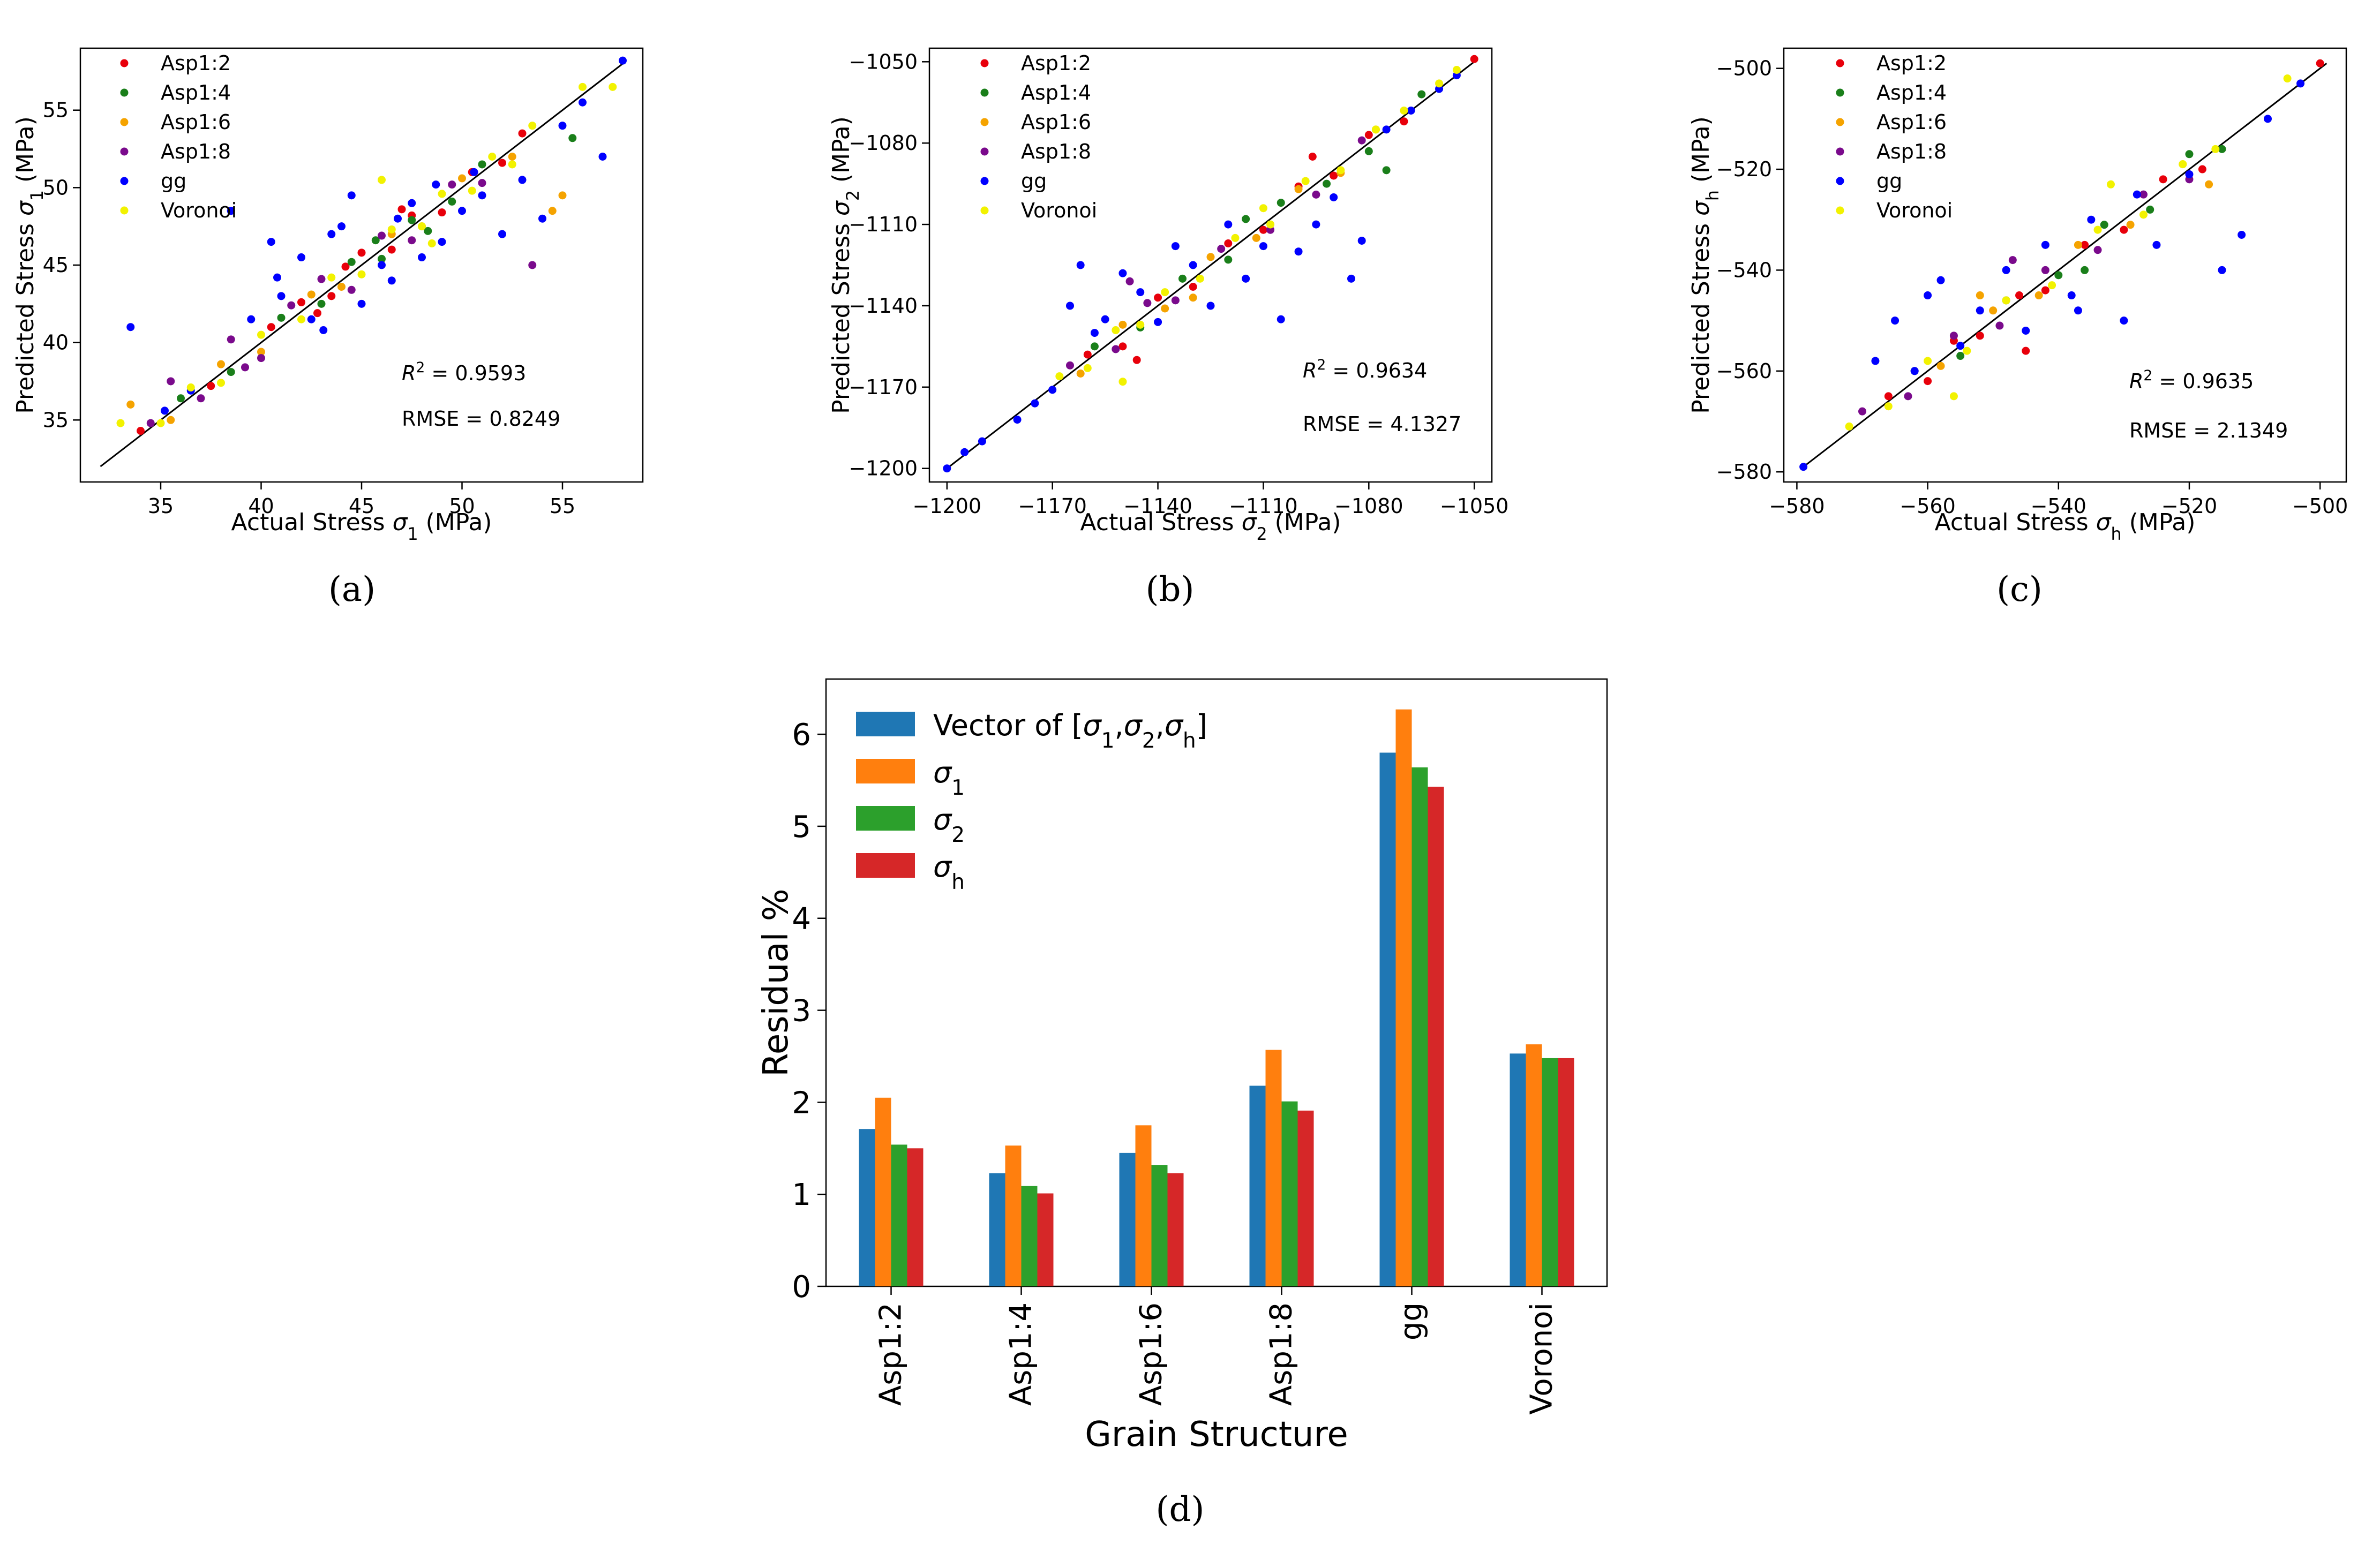 Image resolution: width=2380 pixels, height=1545 pixels. I want to click on y-tick-label-b: −1080, so click(883, 143).